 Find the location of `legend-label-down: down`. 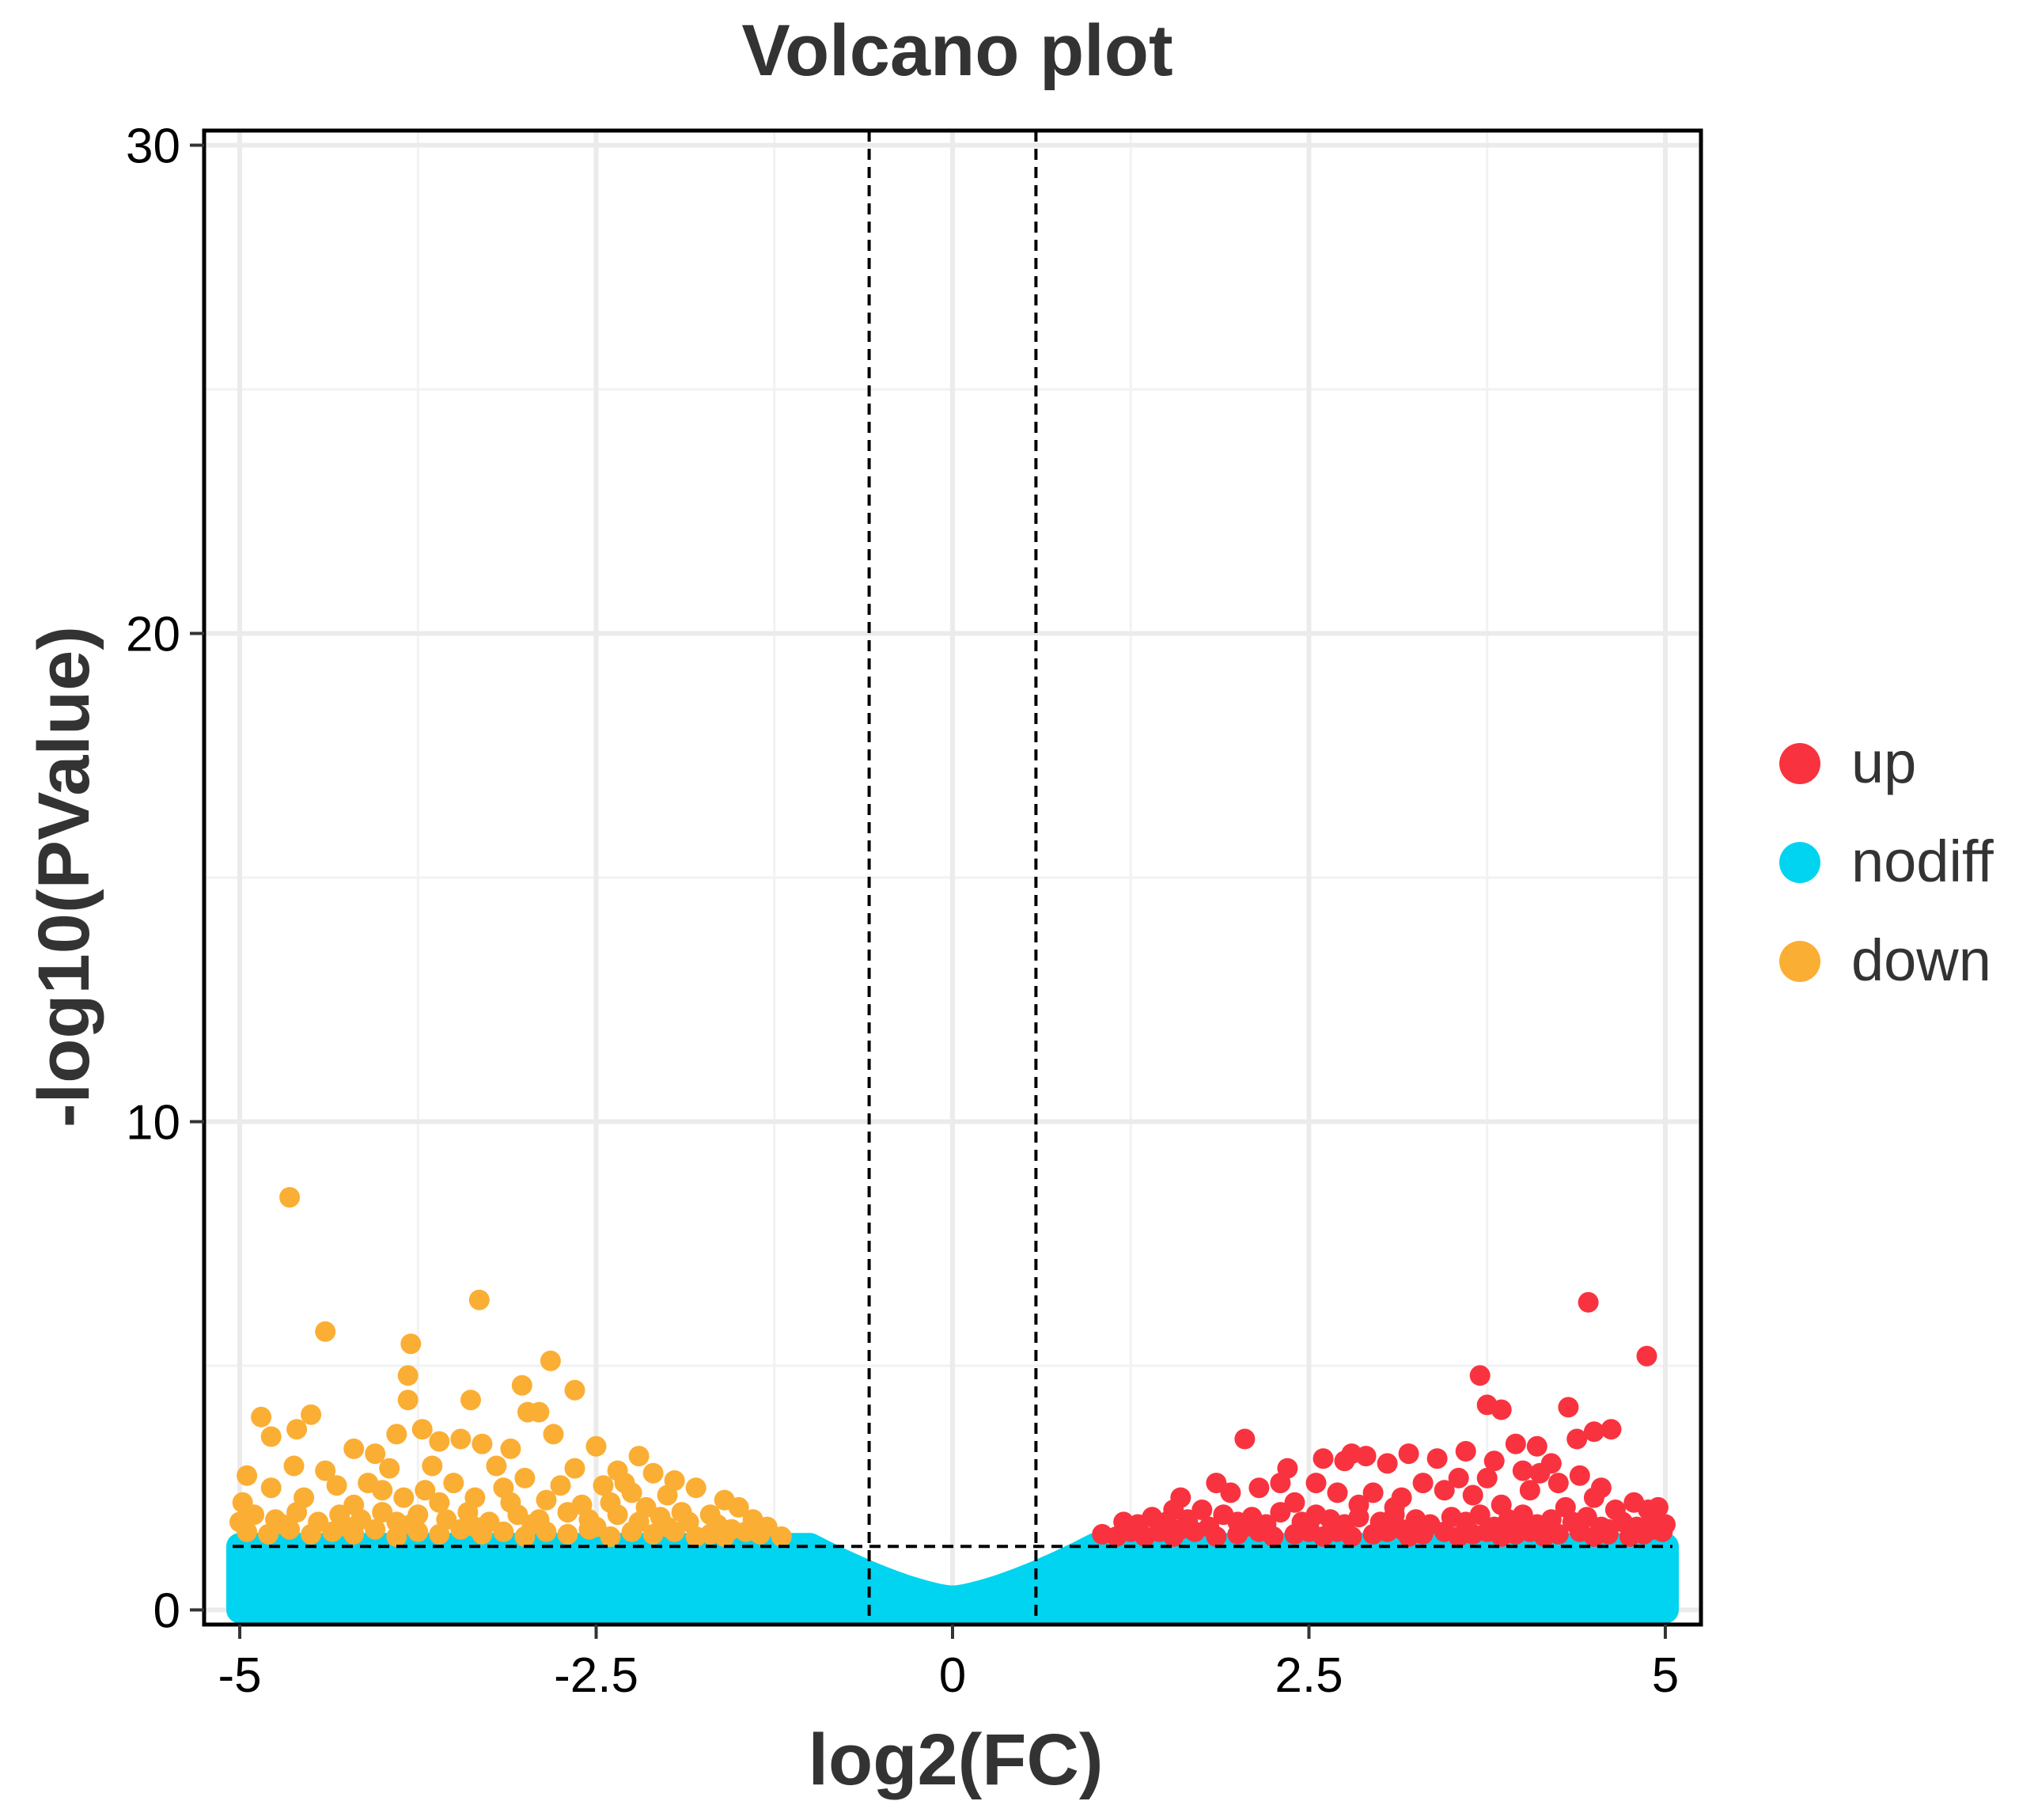

legend-label-down: down is located at coordinates (1921, 960).